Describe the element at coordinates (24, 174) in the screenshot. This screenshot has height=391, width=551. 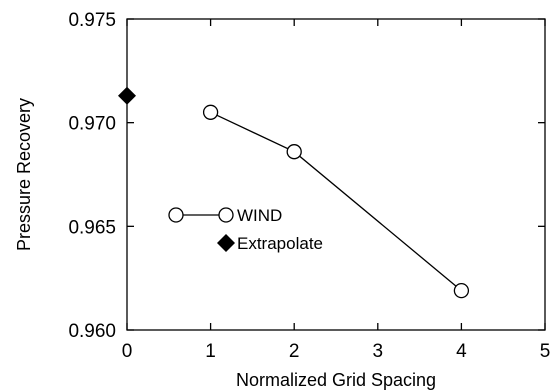
I see `y-axis-title: Pressure Recovery` at that location.